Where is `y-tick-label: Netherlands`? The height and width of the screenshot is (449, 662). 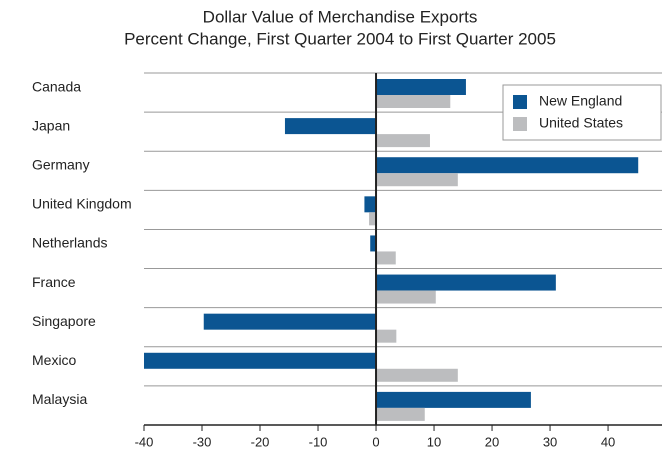 y-tick-label: Netherlands is located at coordinates (70, 243).